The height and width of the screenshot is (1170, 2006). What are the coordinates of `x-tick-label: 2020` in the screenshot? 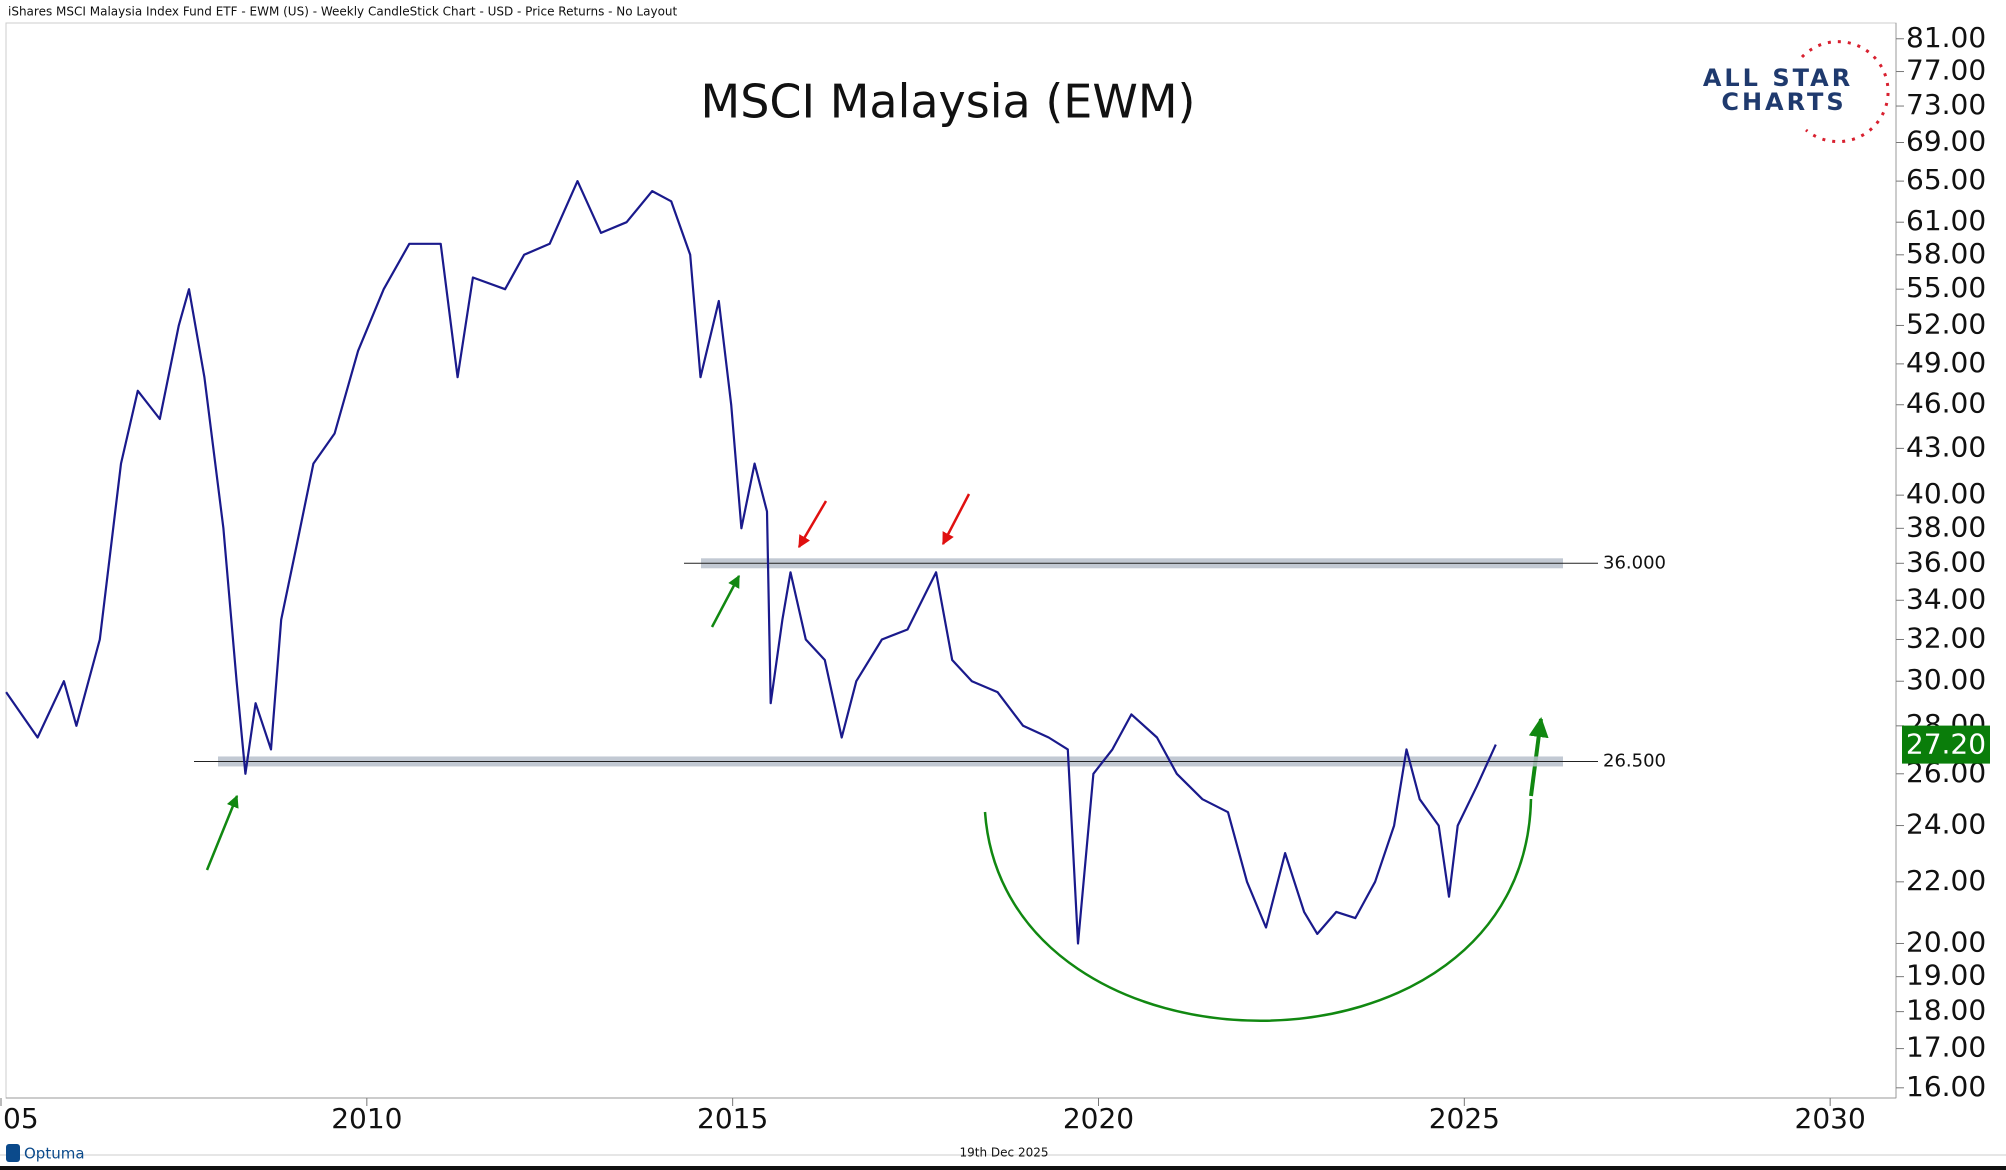 It's located at (1098, 1118).